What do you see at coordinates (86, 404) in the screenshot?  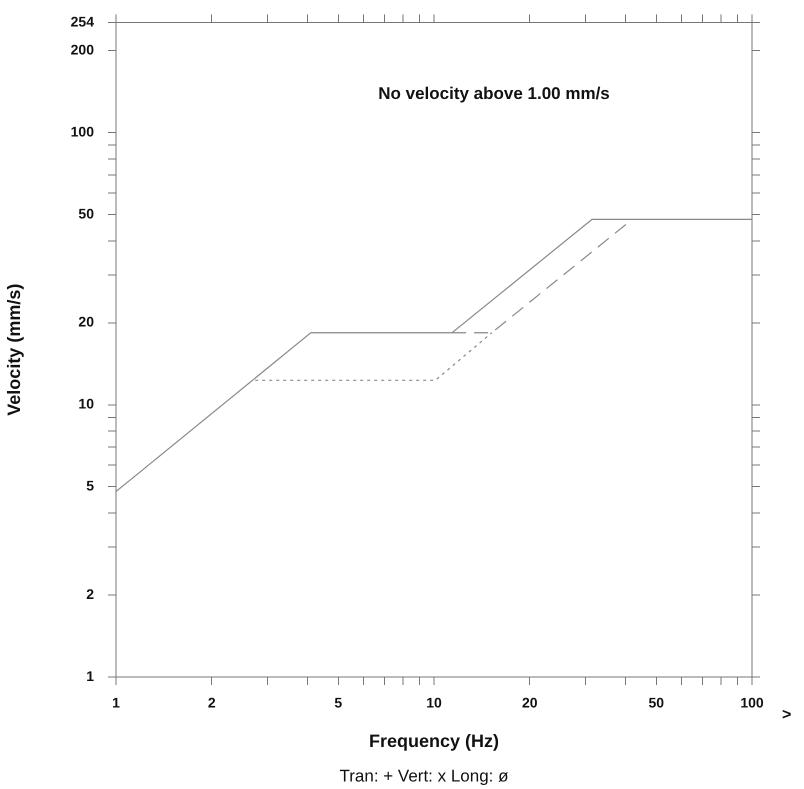 I see `y-tick-label: 10` at bounding box center [86, 404].